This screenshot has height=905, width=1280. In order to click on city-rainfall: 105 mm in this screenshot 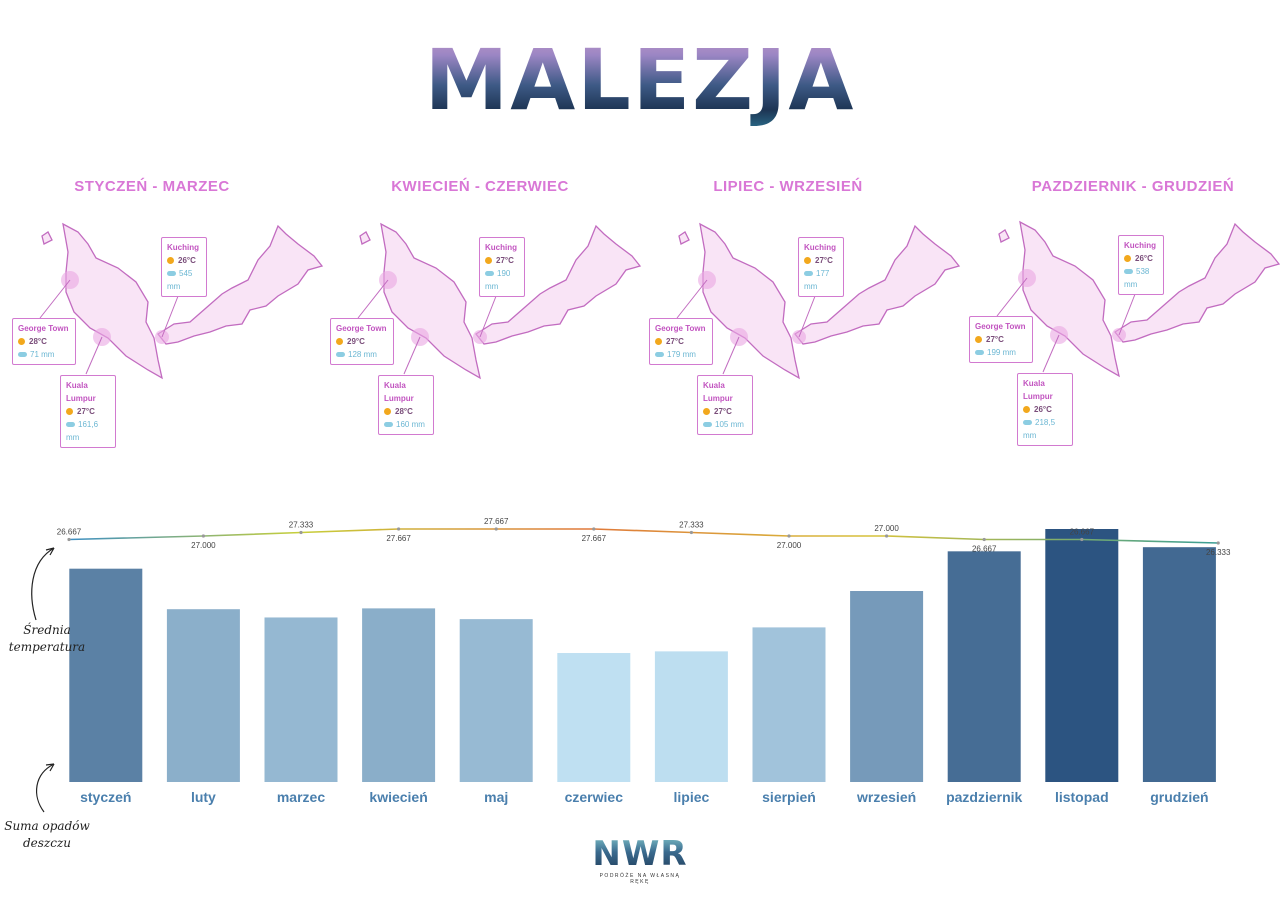, I will do `click(729, 424)`.